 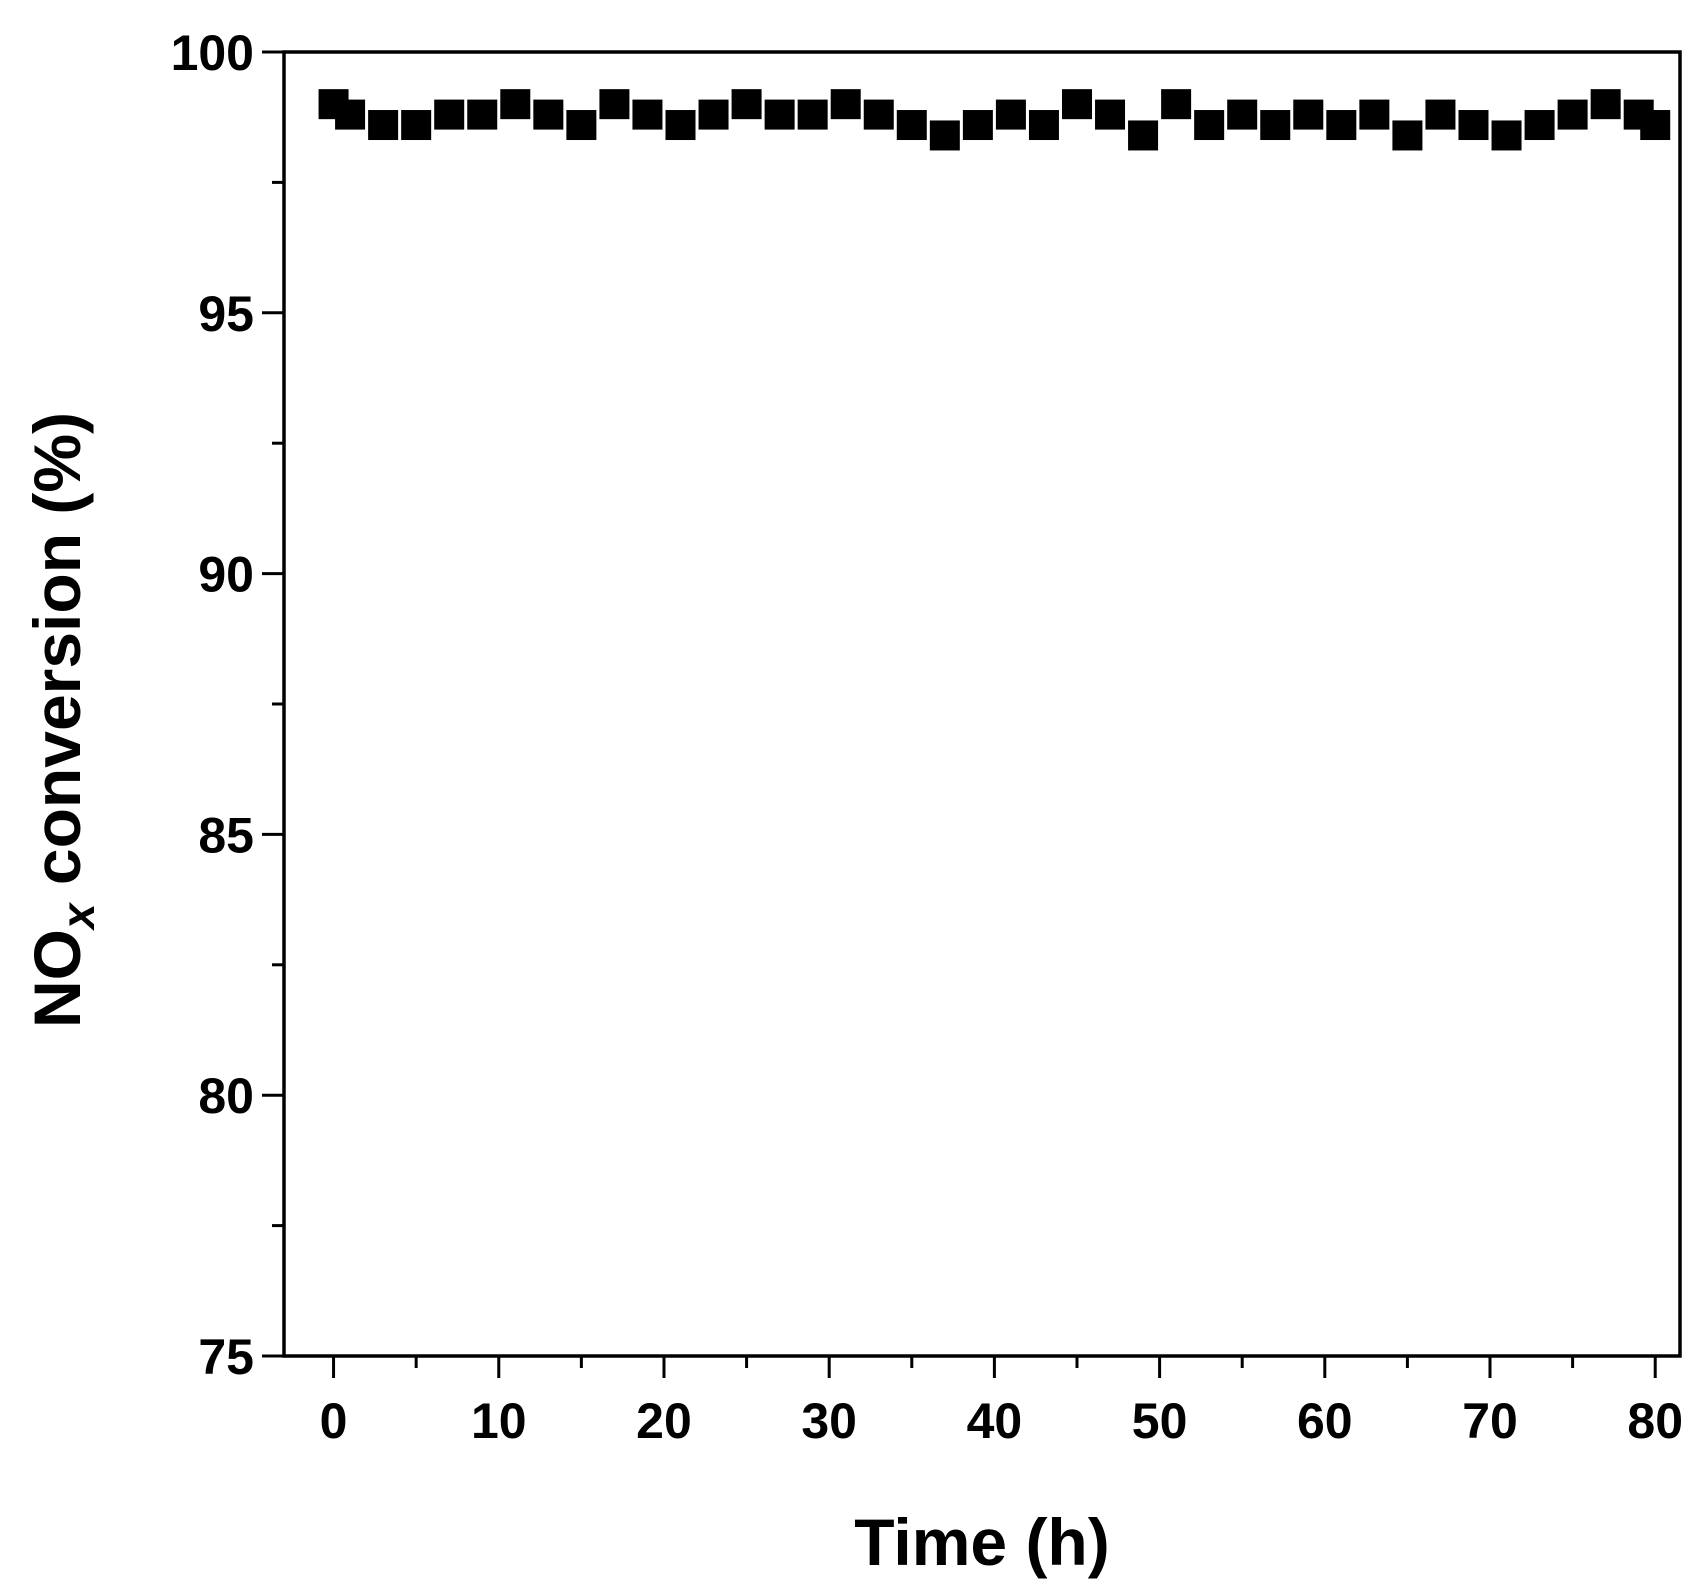 What do you see at coordinates (499, 1421) in the screenshot?
I see `x-tick-label: 10` at bounding box center [499, 1421].